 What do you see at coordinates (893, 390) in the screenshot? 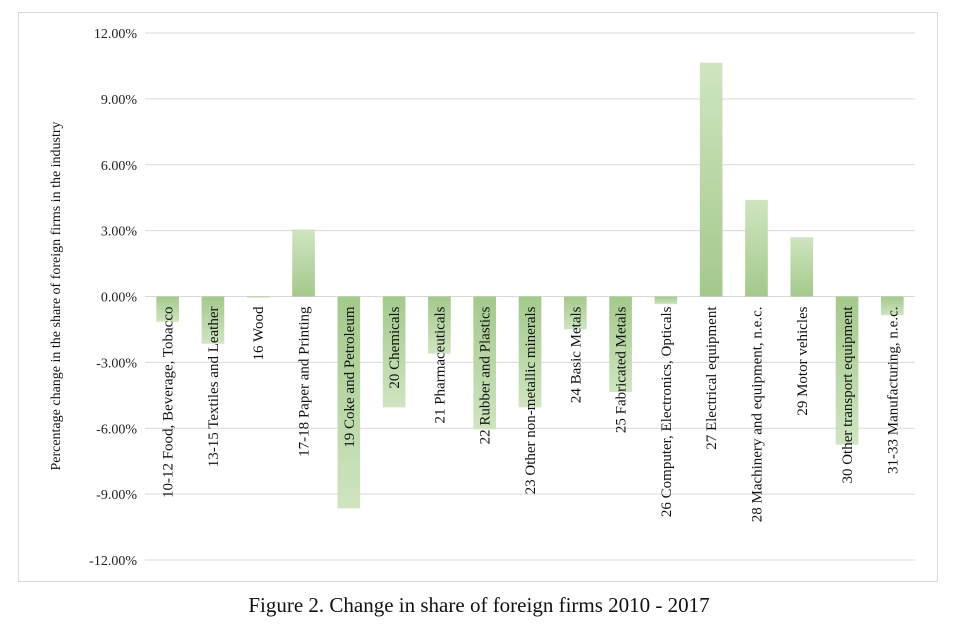
I see `category-label: 31-33 Manufacturing, n.e.c.` at bounding box center [893, 390].